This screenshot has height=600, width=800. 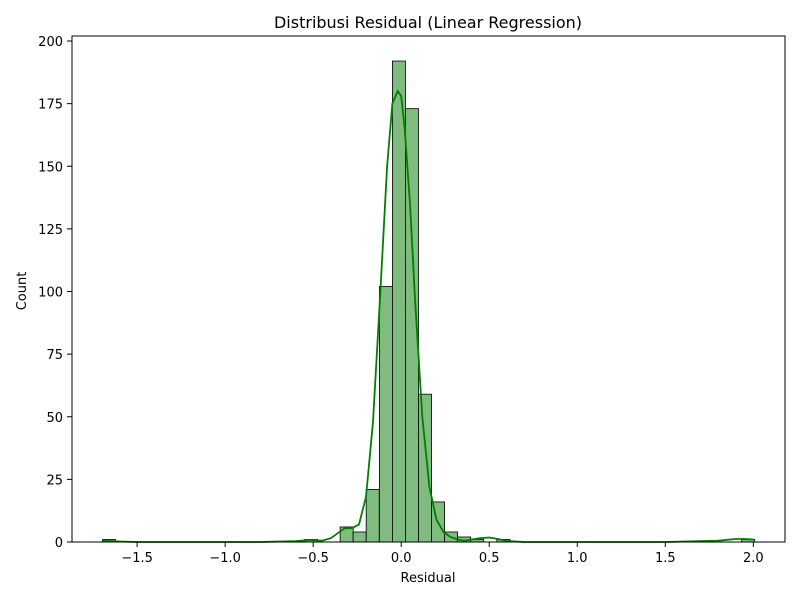 What do you see at coordinates (50, 42) in the screenshot?
I see `y-tick-label: 200` at bounding box center [50, 42].